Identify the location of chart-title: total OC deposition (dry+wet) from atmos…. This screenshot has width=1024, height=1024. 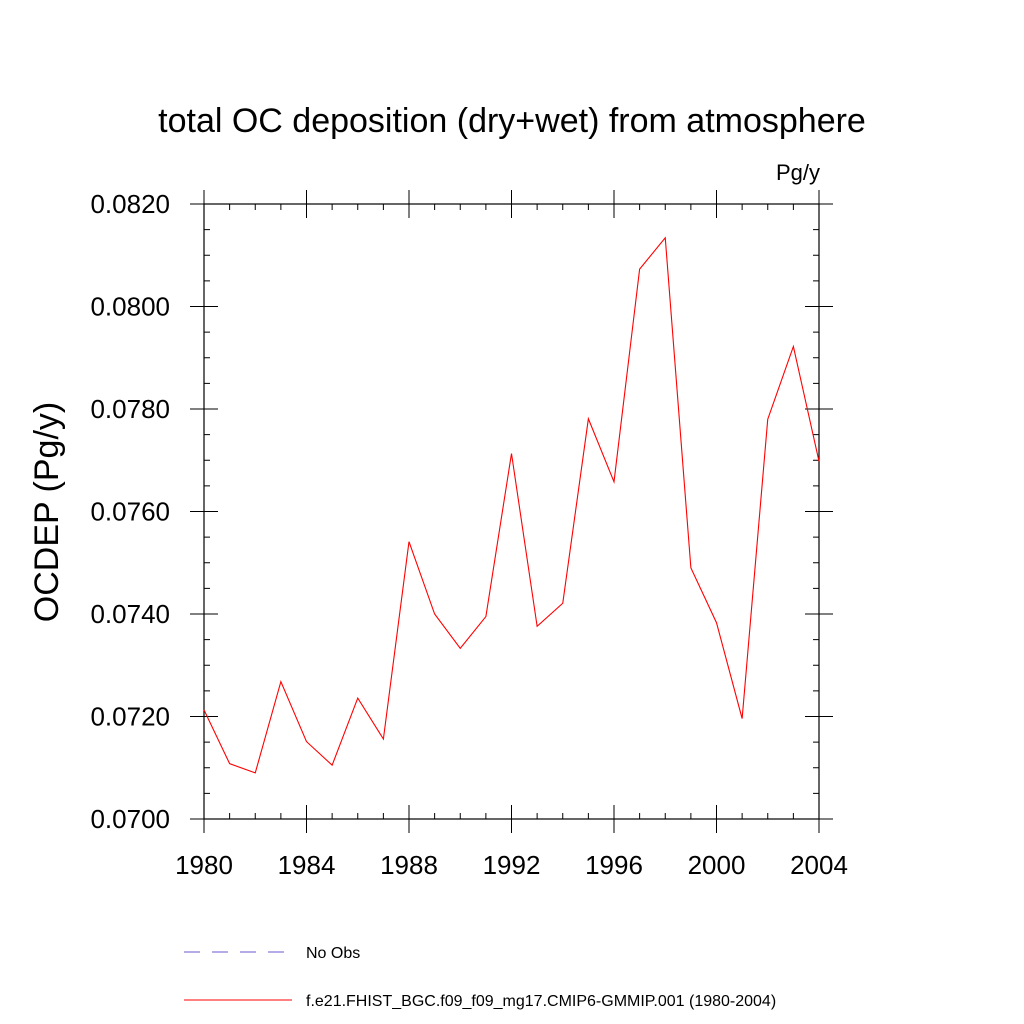
(512, 121).